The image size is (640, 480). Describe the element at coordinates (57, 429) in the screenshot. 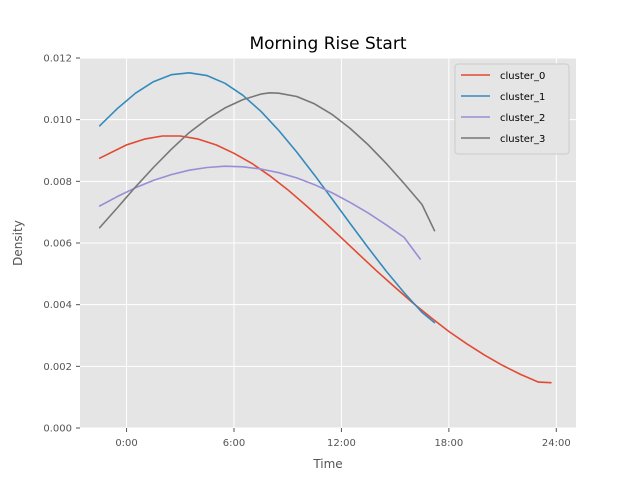

I see `y-tick-label: 0.000` at that location.